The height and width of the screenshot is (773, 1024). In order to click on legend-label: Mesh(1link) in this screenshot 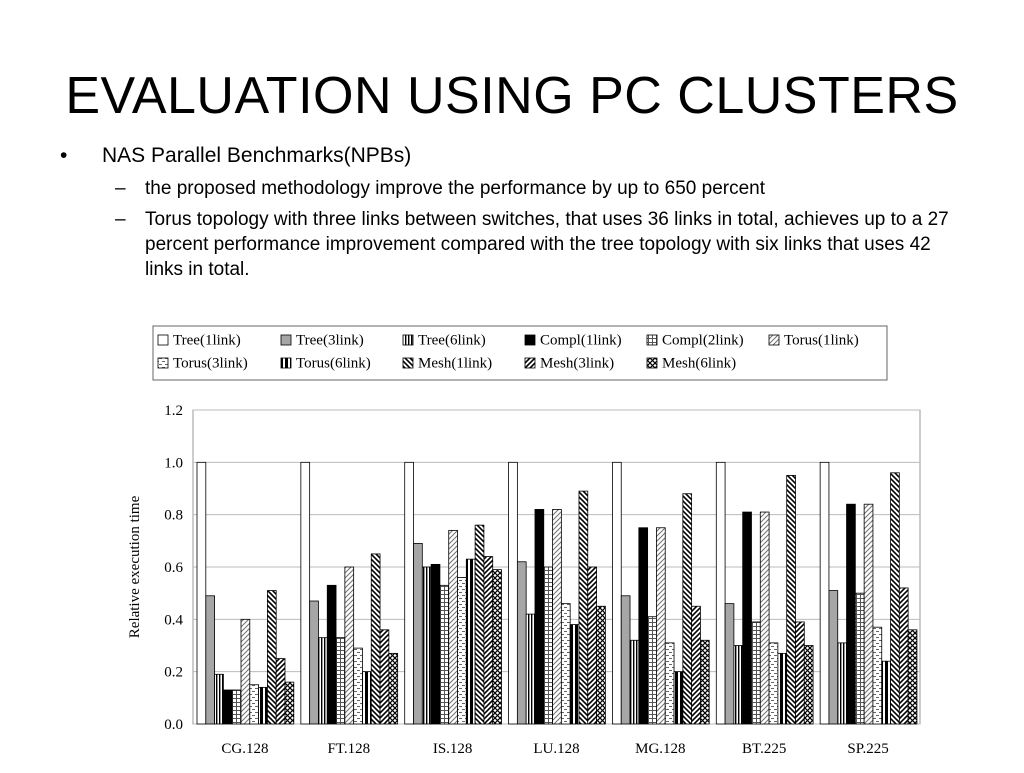, I will do `click(455, 364)`.